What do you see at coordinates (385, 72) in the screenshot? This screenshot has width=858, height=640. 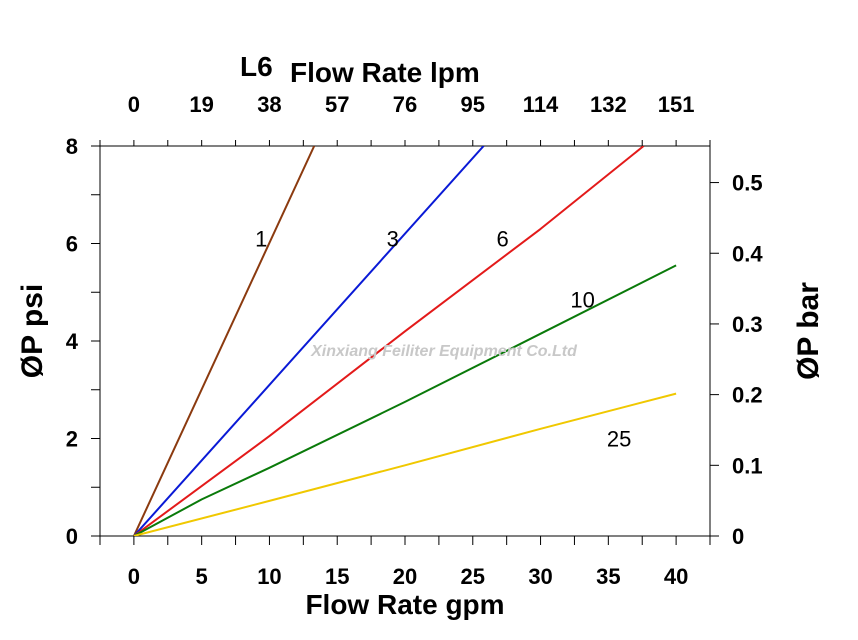 I see `top-axis-title: Flow Rate lpm` at bounding box center [385, 72].